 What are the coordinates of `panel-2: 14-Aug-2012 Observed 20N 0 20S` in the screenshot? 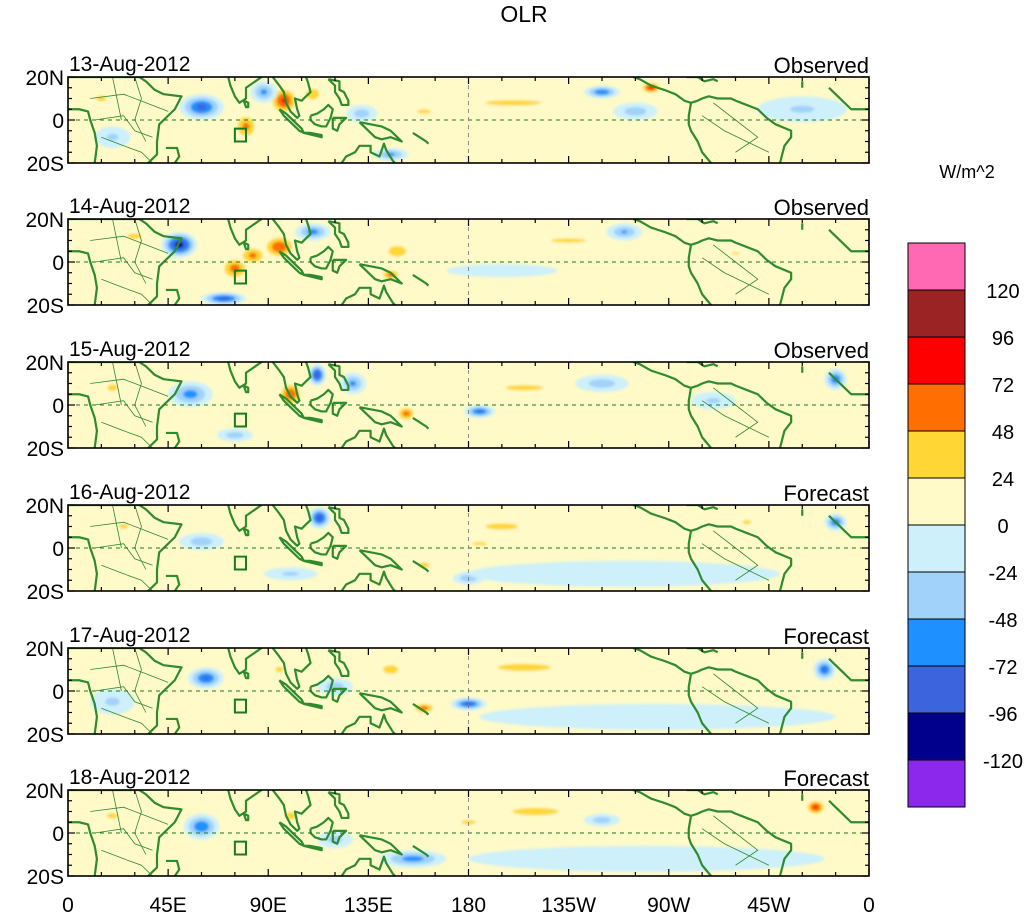 It's located at (447, 256).